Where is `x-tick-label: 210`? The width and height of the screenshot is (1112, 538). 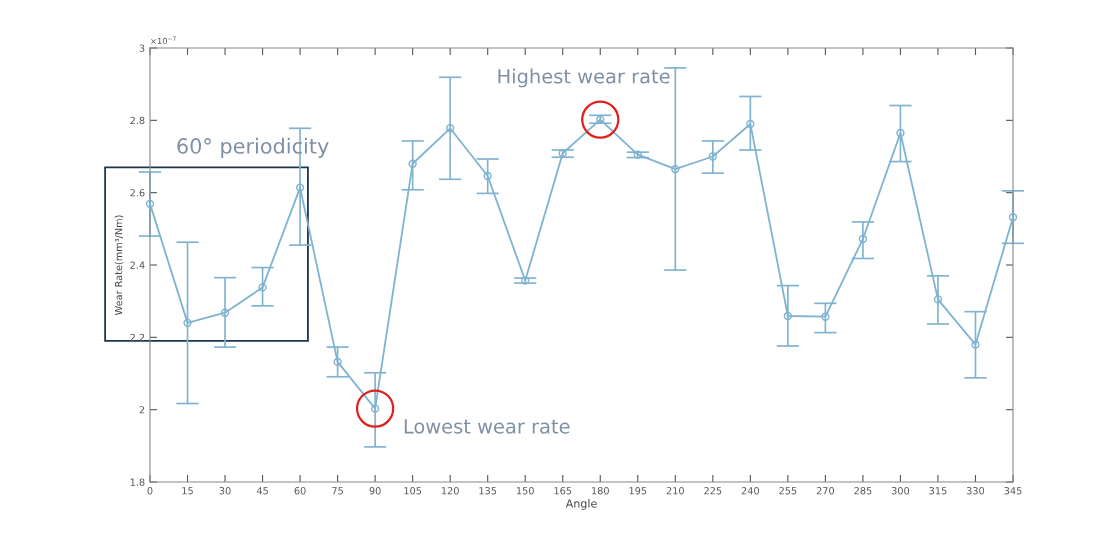 x-tick-label: 210 is located at coordinates (675, 491).